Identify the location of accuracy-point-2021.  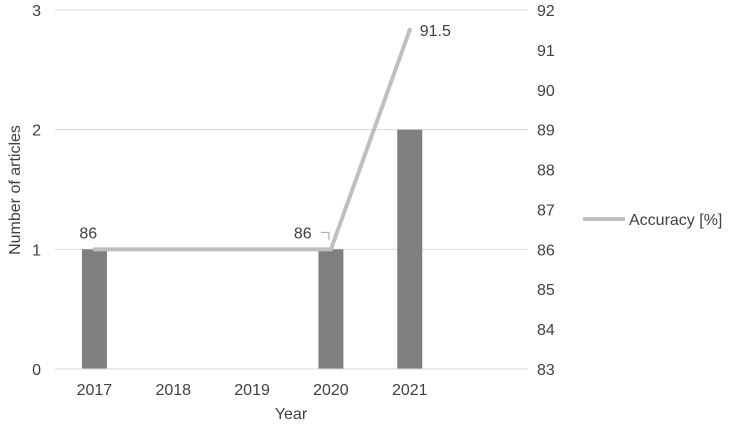
(409, 29).